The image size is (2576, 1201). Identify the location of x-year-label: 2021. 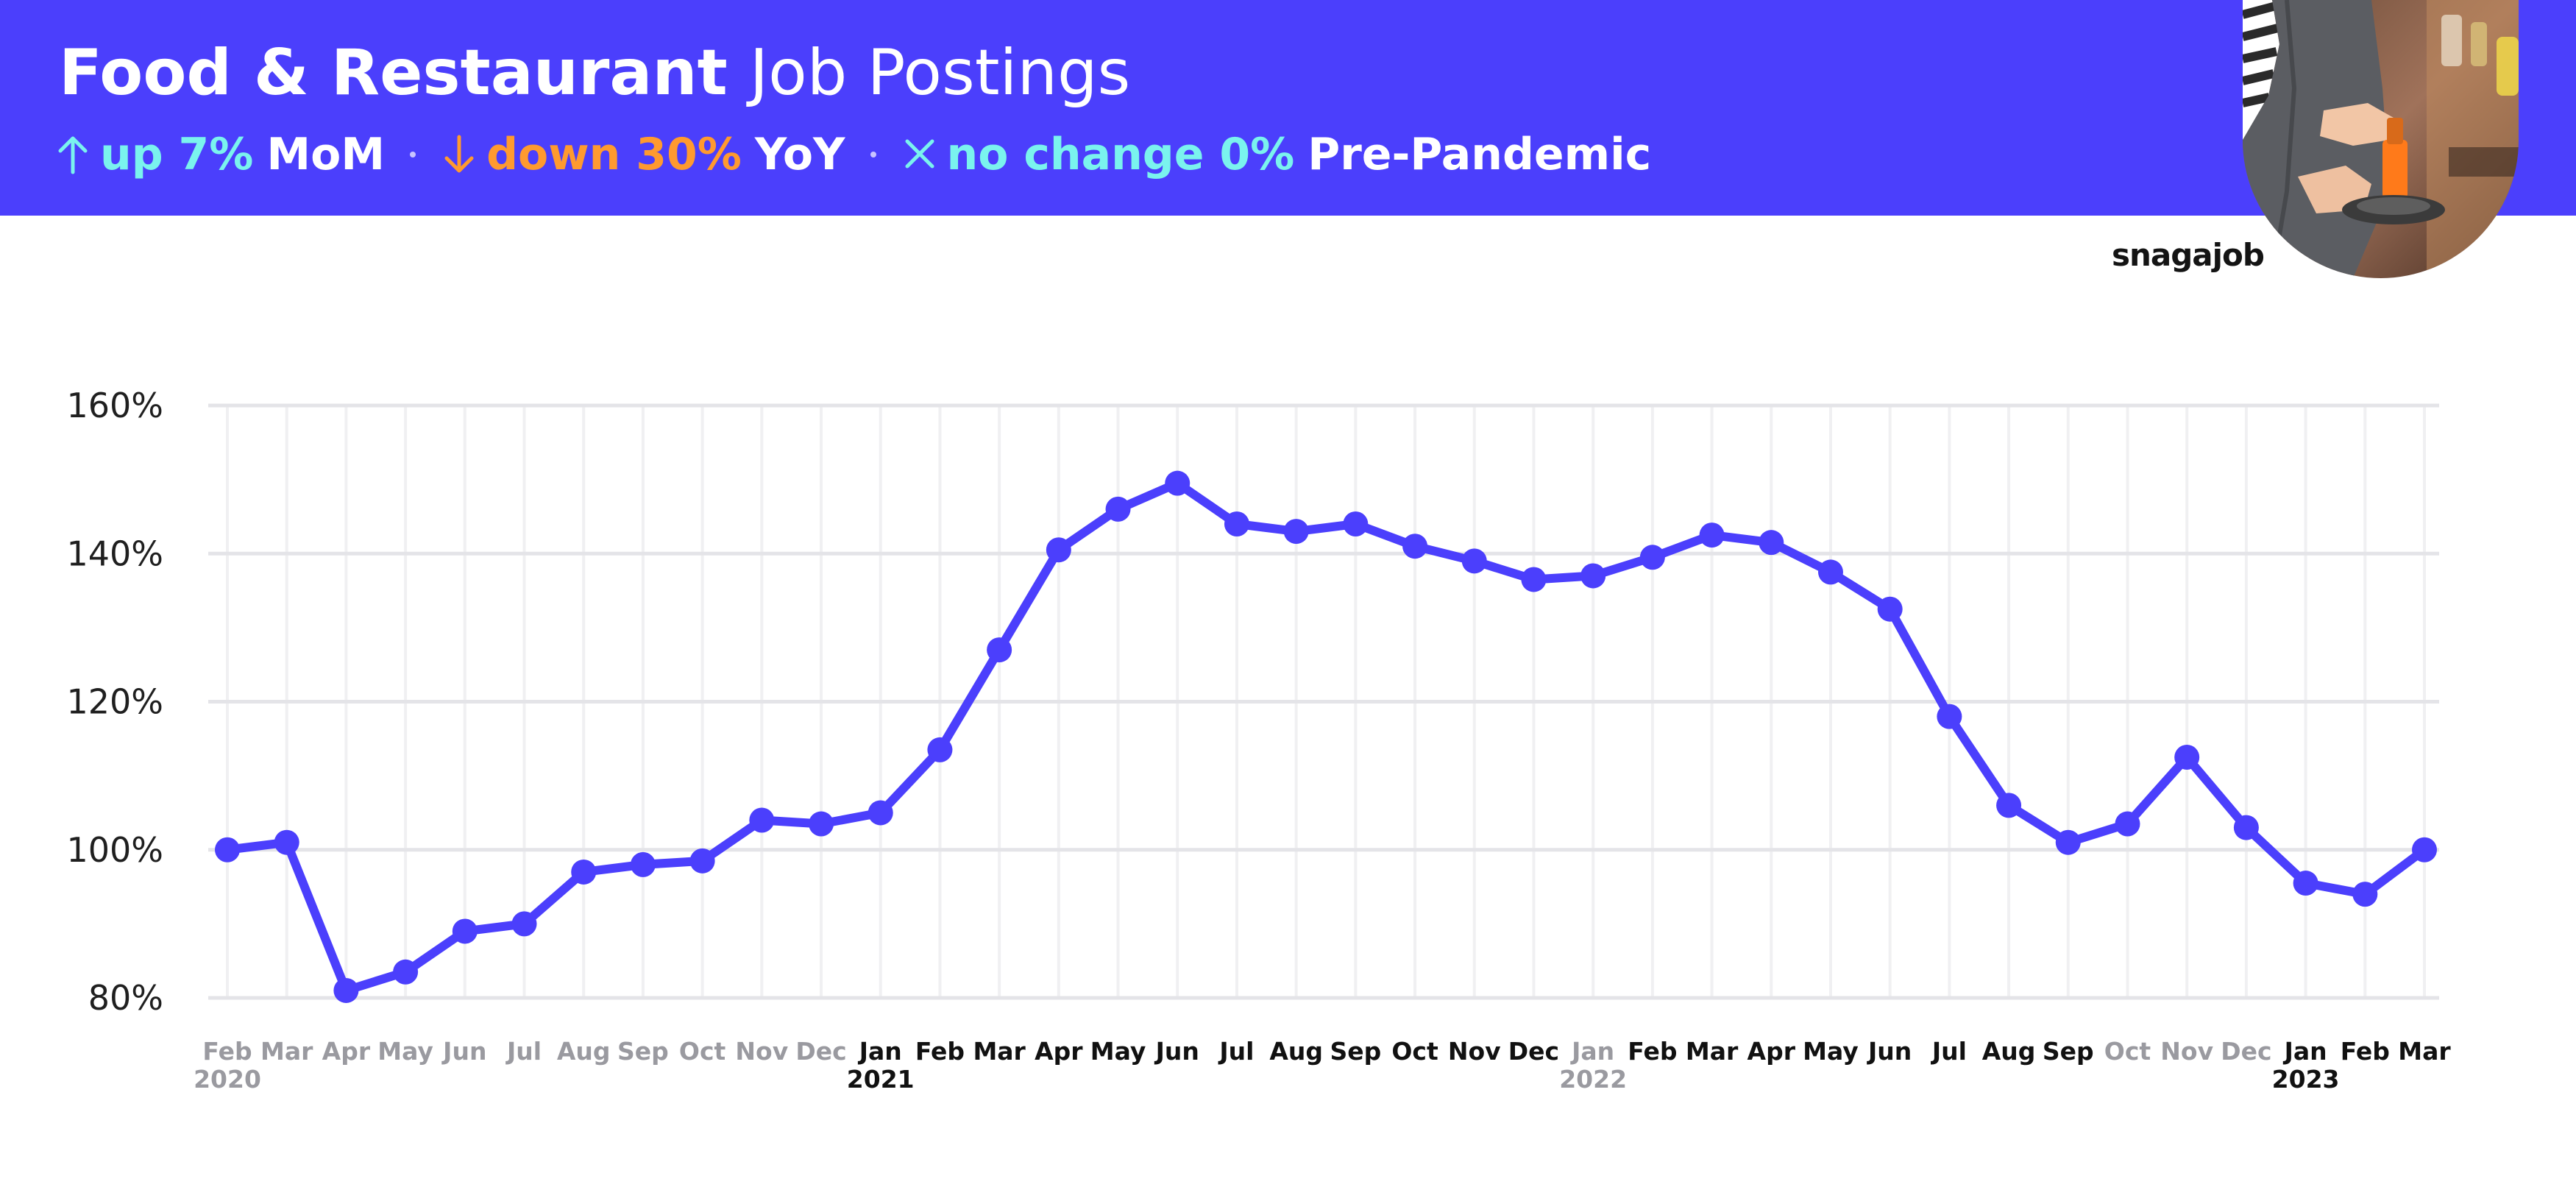
(881, 1079).